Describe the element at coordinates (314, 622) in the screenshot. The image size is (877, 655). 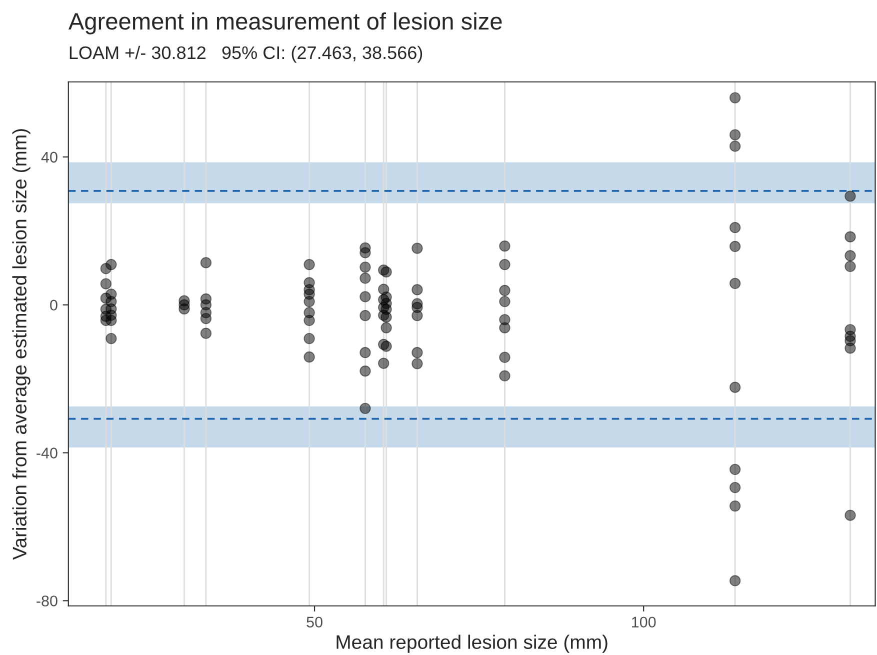
I see `x-tick-label: 50` at that location.